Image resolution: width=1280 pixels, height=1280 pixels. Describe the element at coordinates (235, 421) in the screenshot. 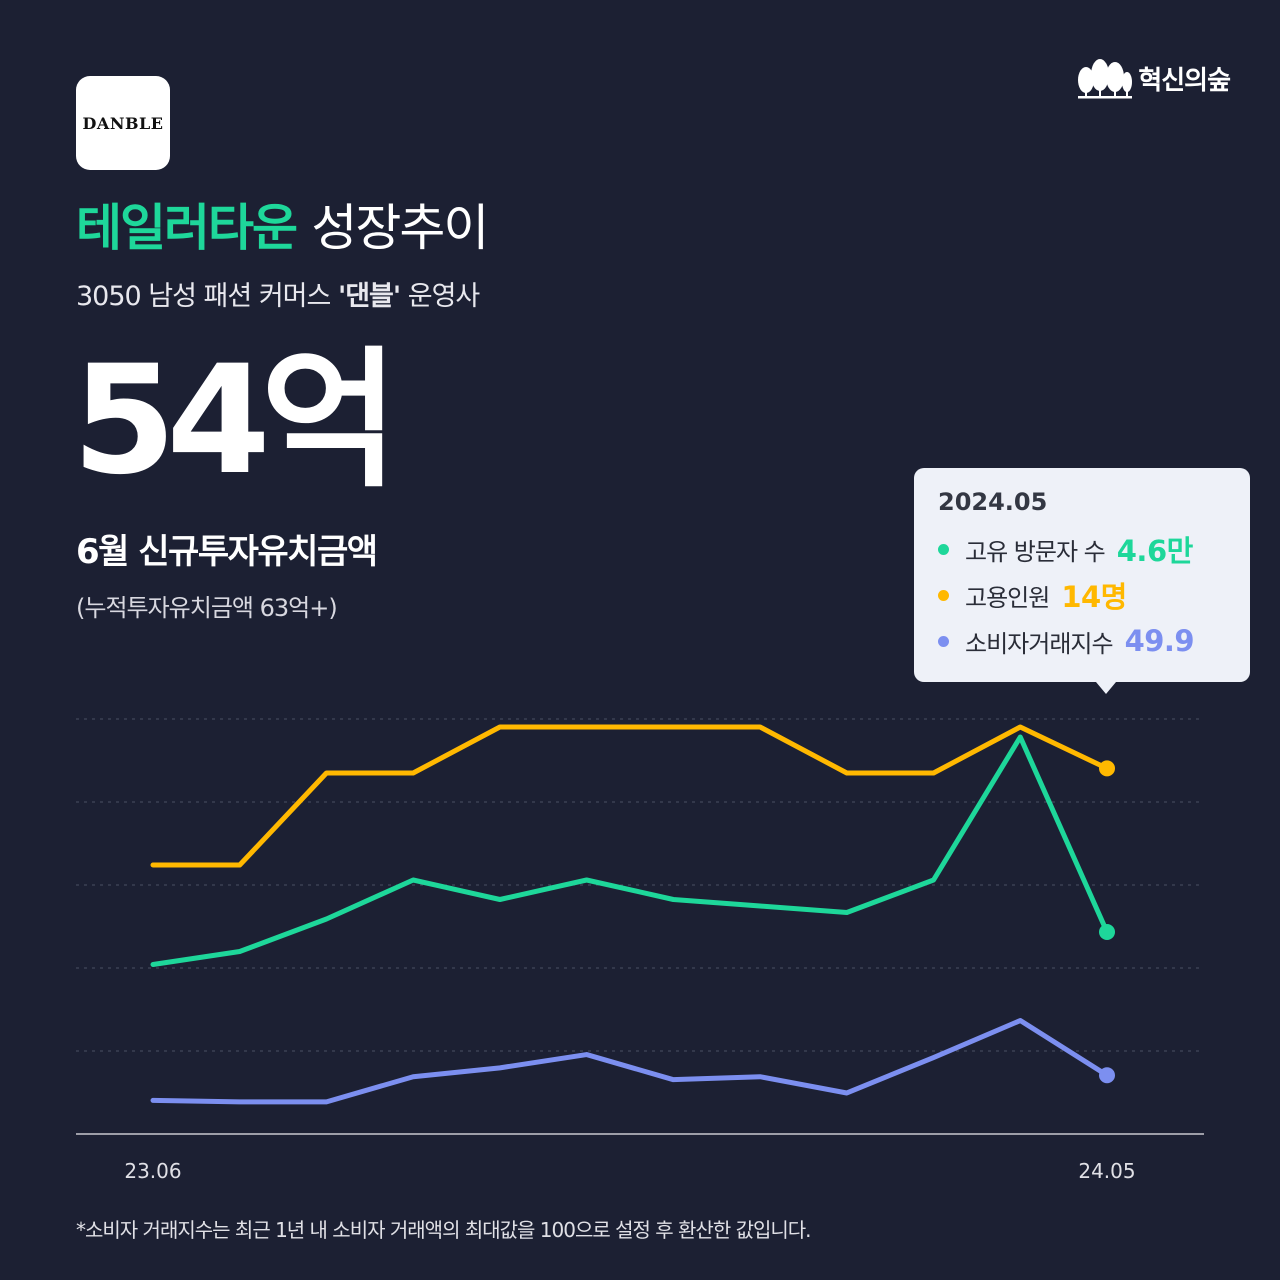

I see `investment-amount: 54억` at that location.